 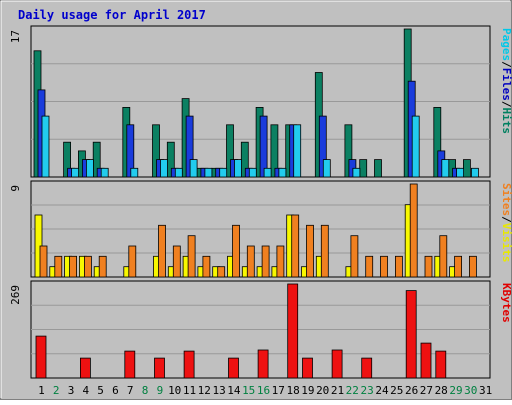 I want to click on day-label-20: 20, so click(x=322, y=390).